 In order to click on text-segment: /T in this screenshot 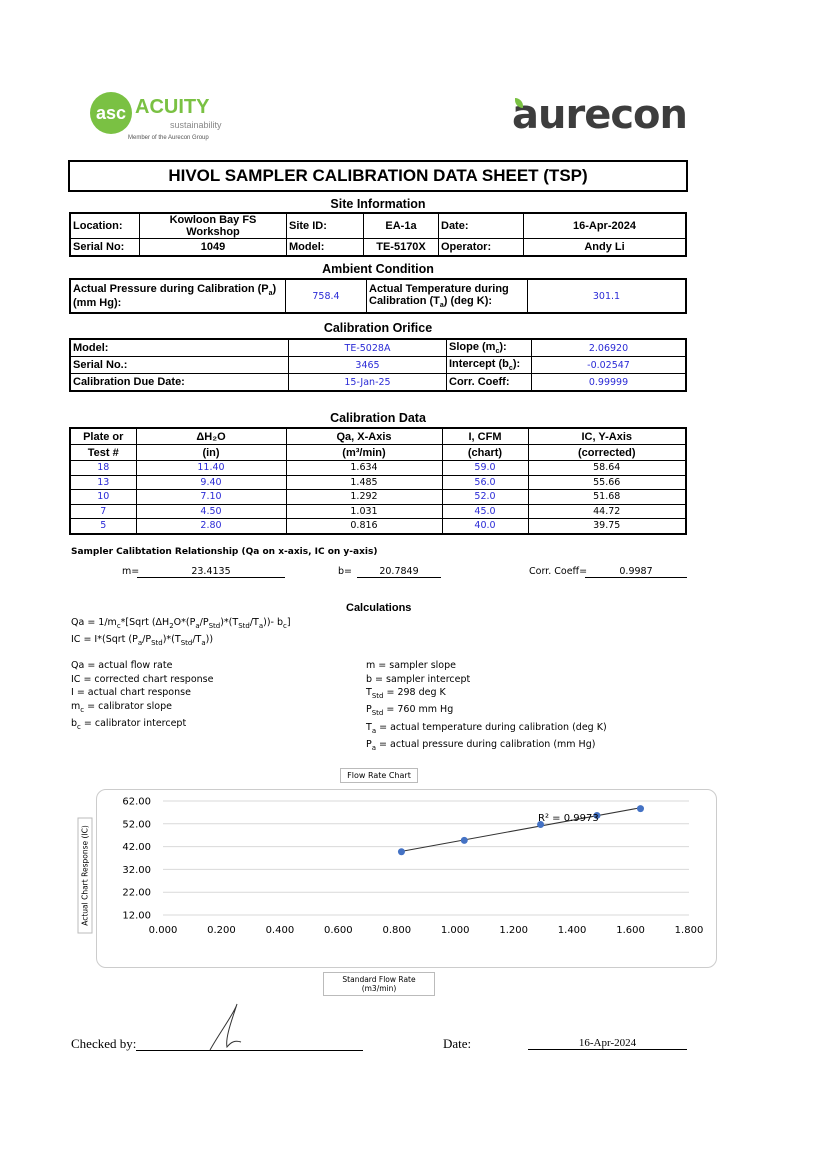, I will do `click(254, 622)`.